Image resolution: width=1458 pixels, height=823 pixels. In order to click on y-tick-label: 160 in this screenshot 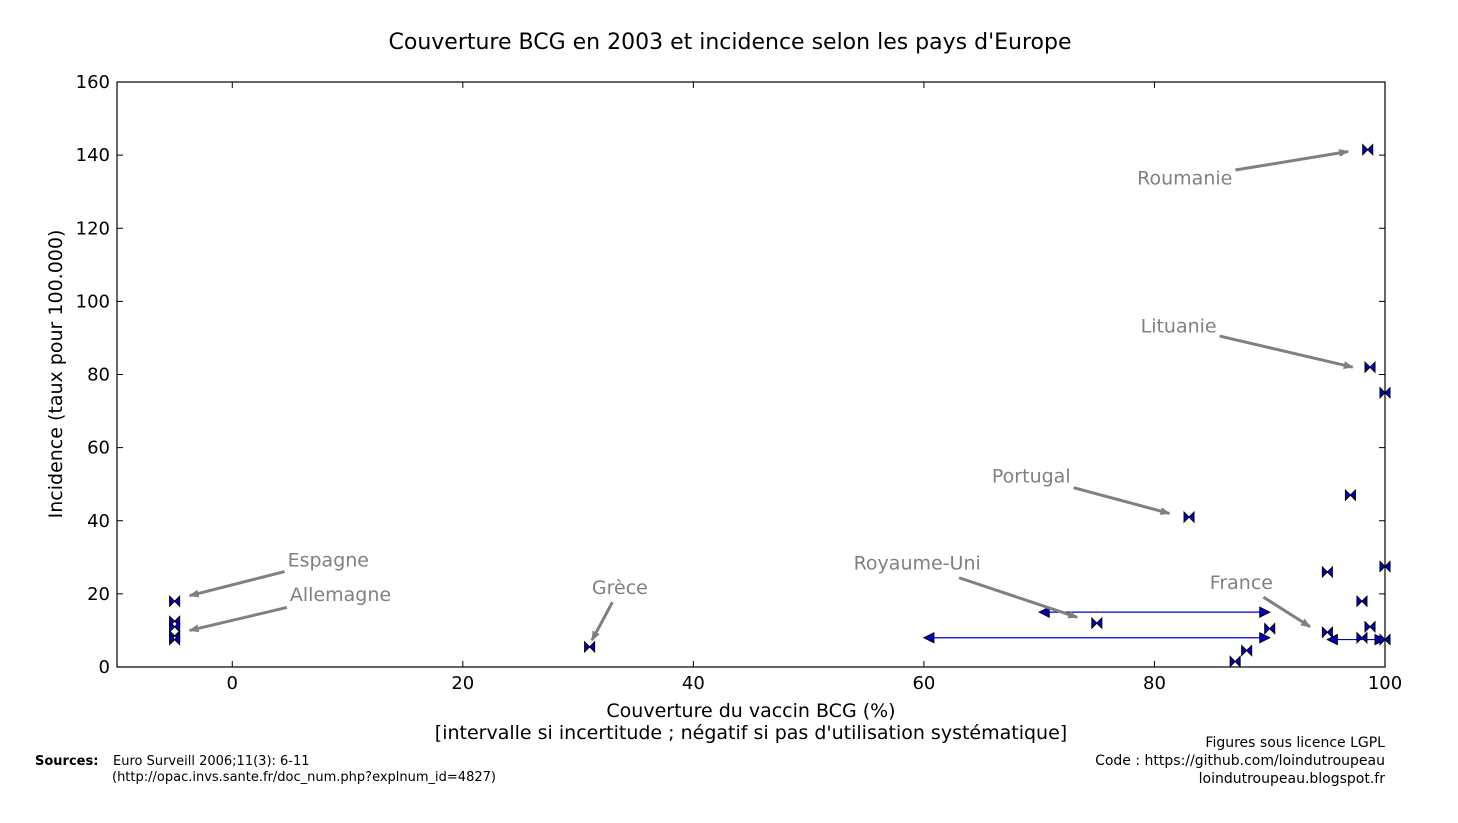, I will do `click(93, 82)`.